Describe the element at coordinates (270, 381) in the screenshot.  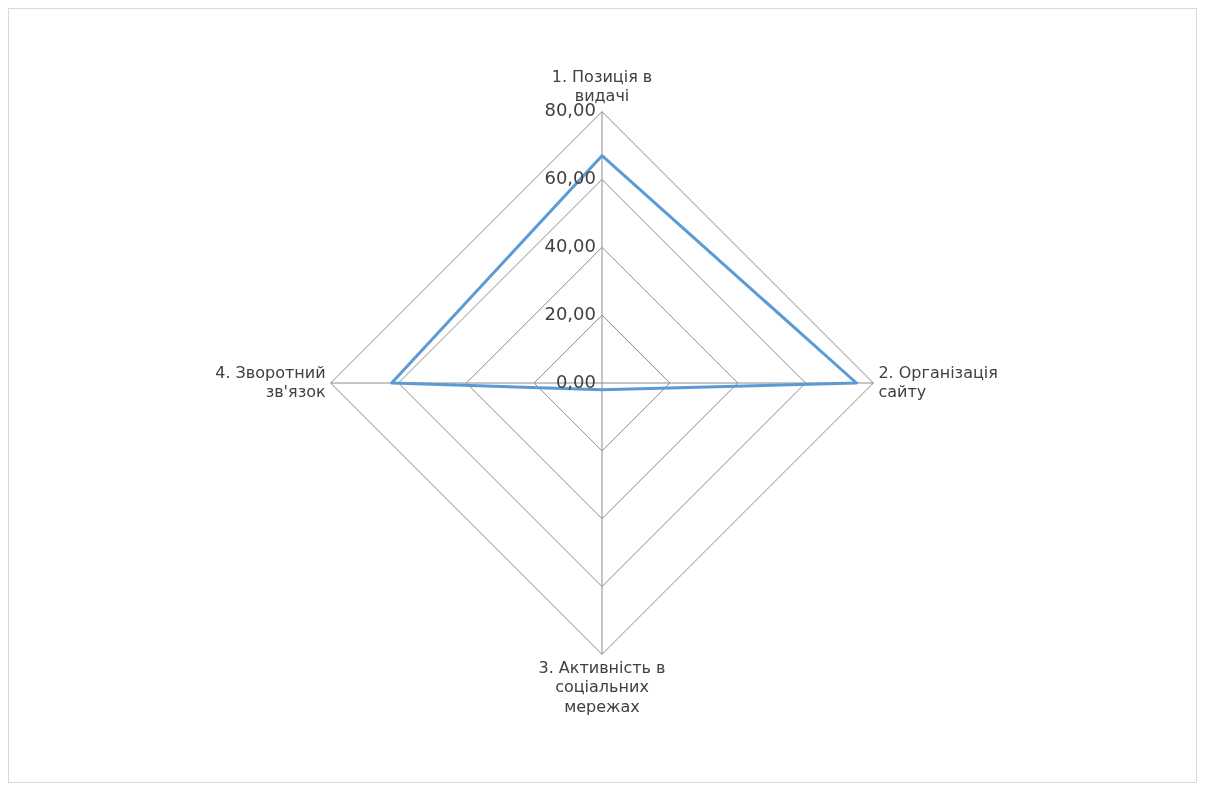
I see `spoke-label: 4. Зворотний зв'язок` at that location.